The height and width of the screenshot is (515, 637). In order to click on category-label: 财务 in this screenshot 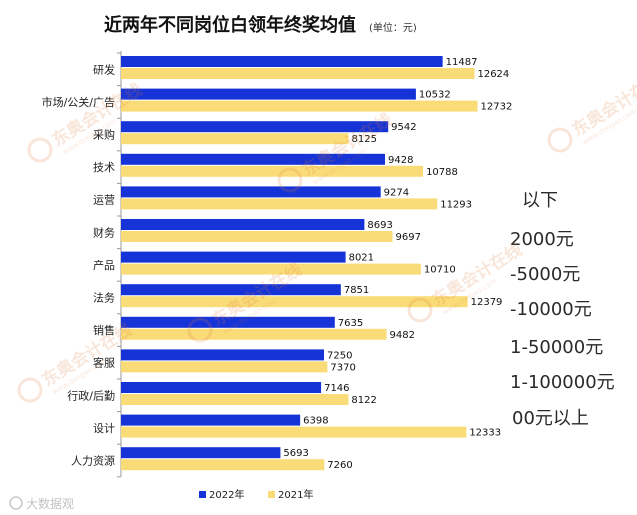, I will do `click(104, 232)`.